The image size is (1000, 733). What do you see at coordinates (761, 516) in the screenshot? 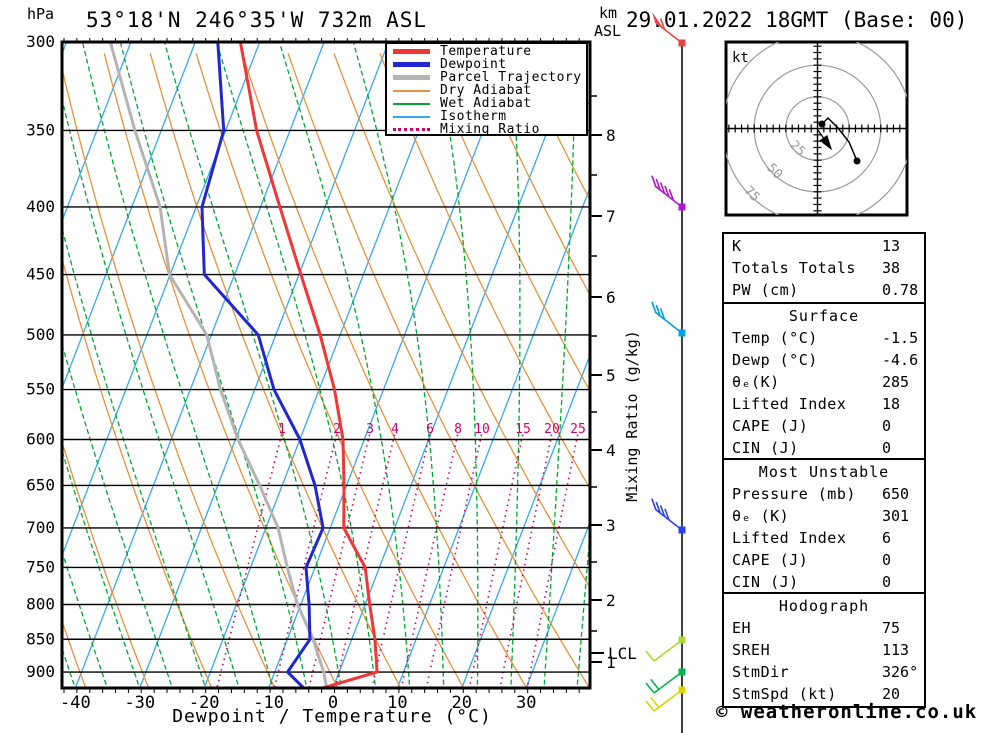
I see `stats-row-label: θₑ (K)` at bounding box center [761, 516].